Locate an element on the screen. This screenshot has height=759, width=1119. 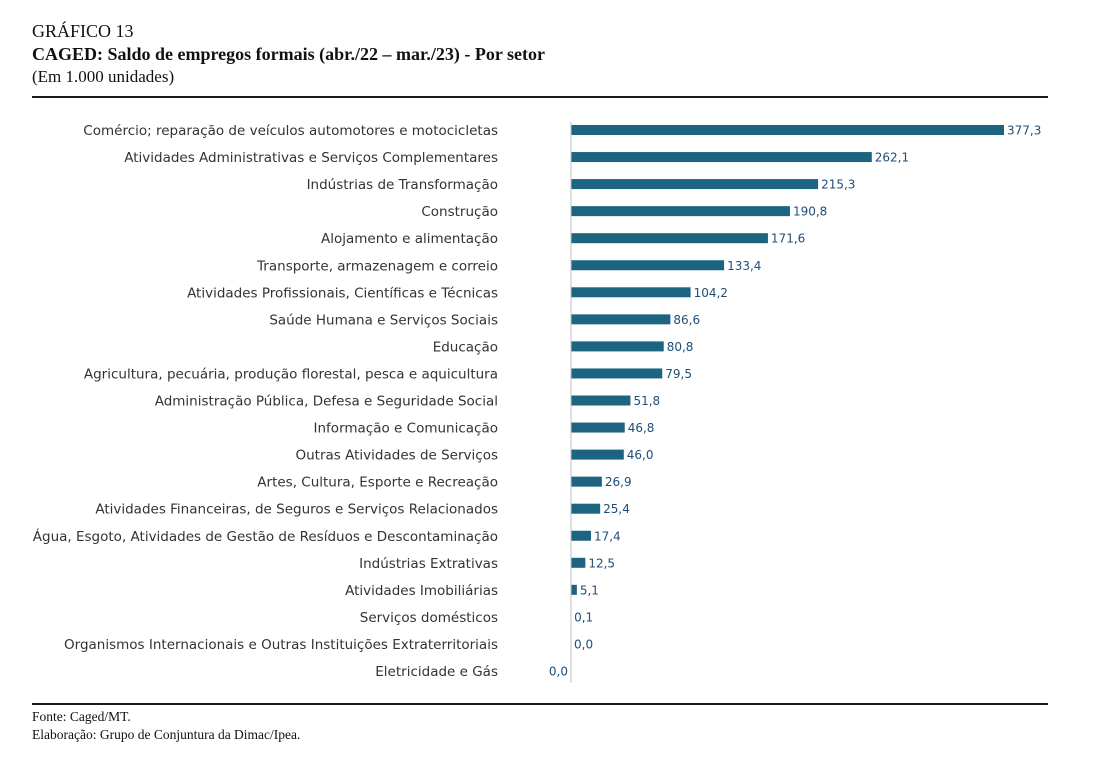
category-label: Saúde Humana e Serviços Sociais is located at coordinates (383, 320).